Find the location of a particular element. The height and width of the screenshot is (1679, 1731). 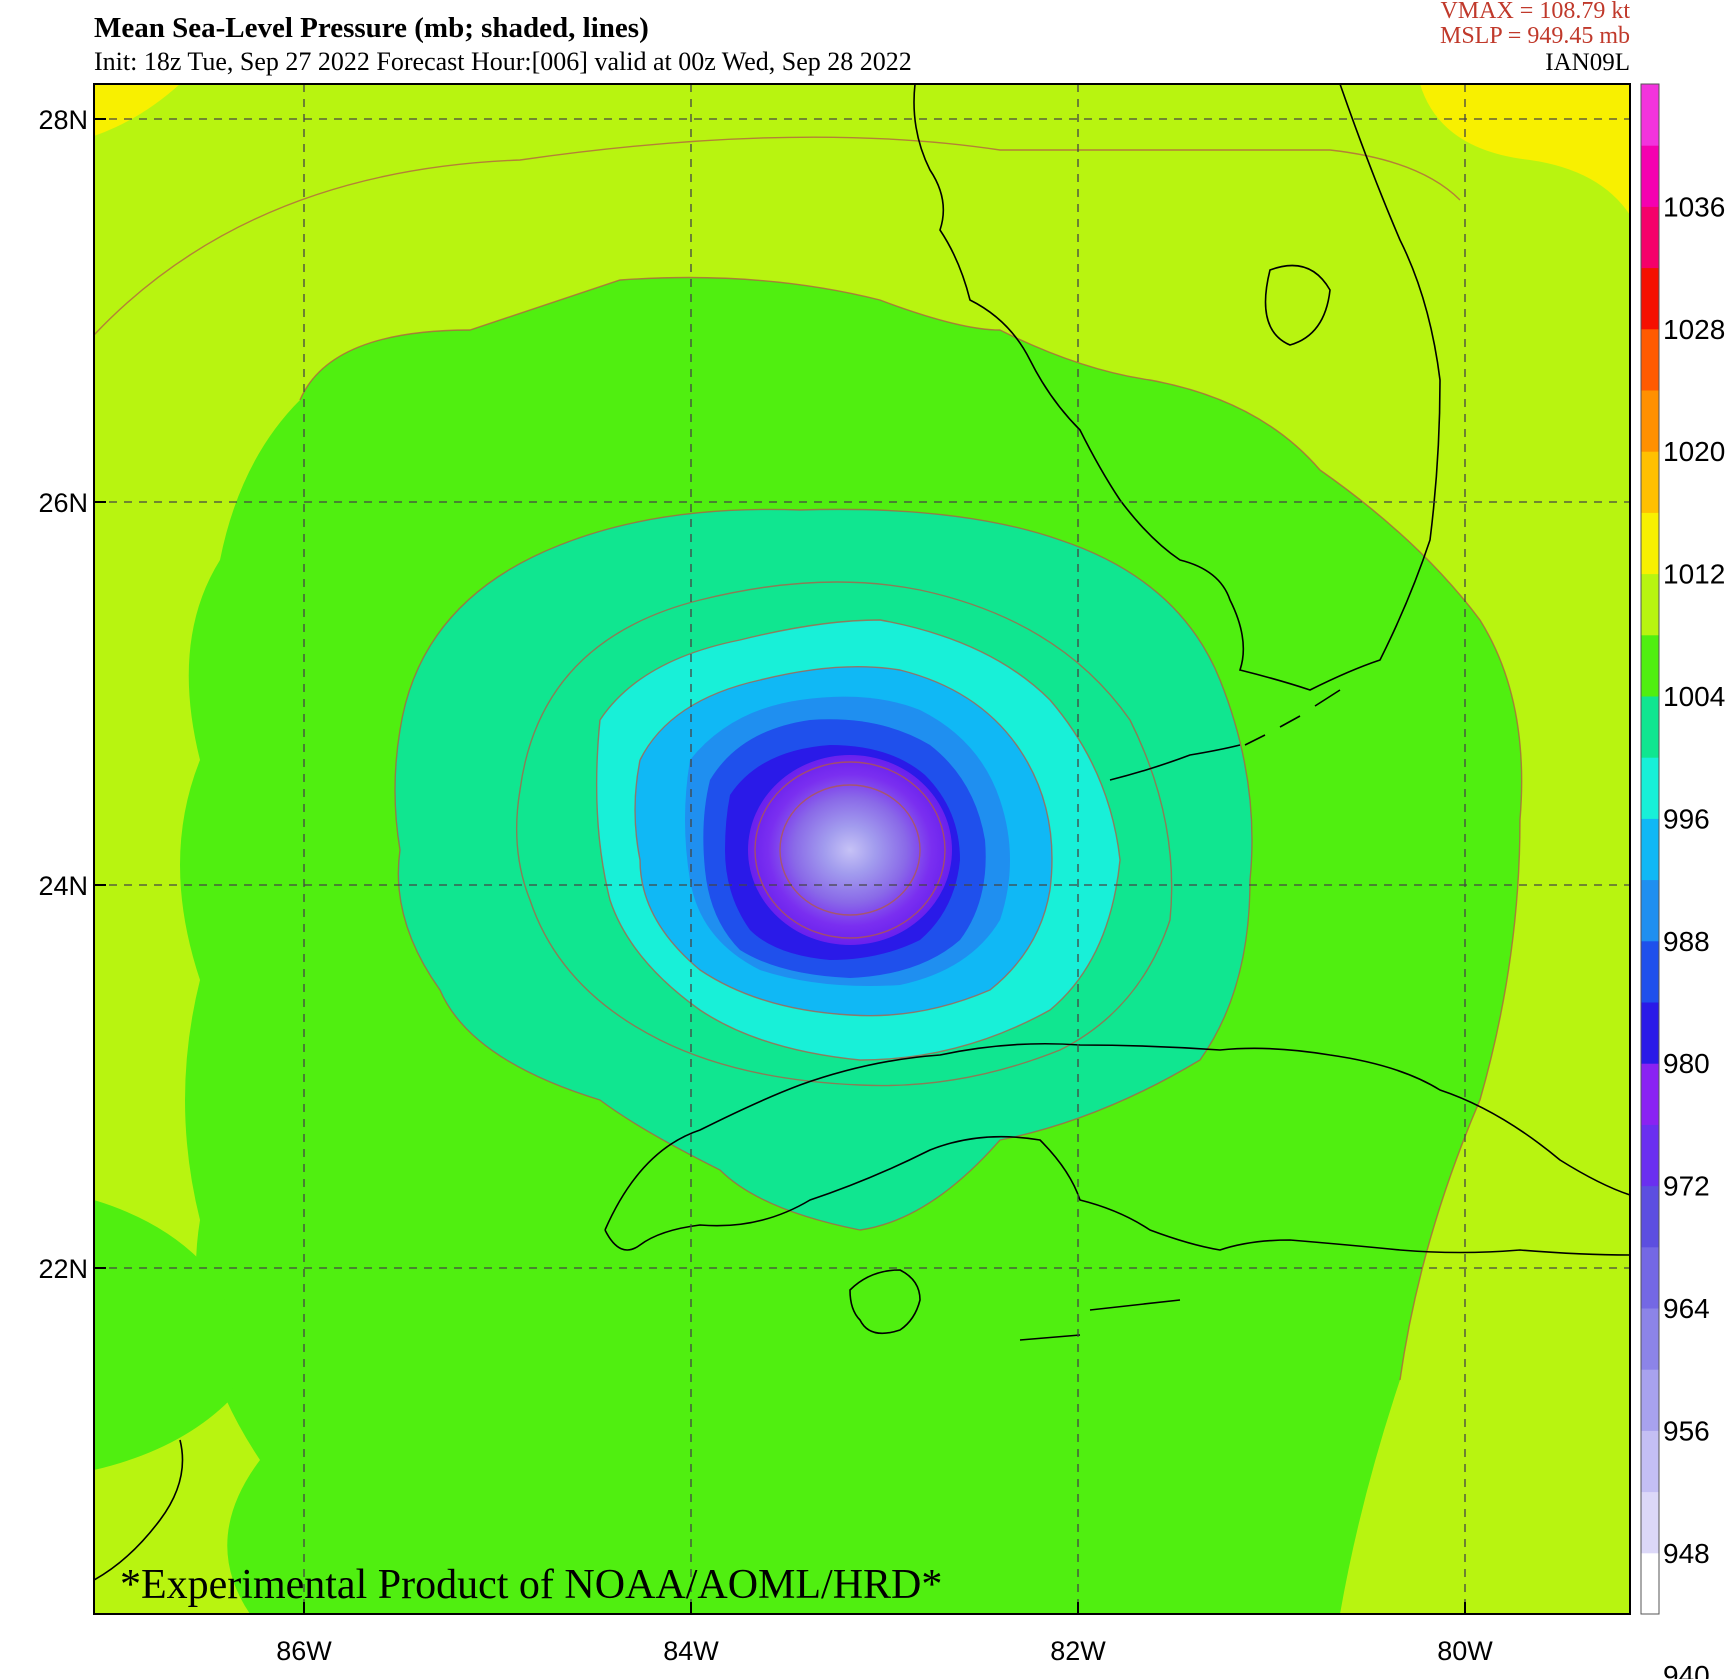

lat-tick-label: 22N is located at coordinates (63, 1269).